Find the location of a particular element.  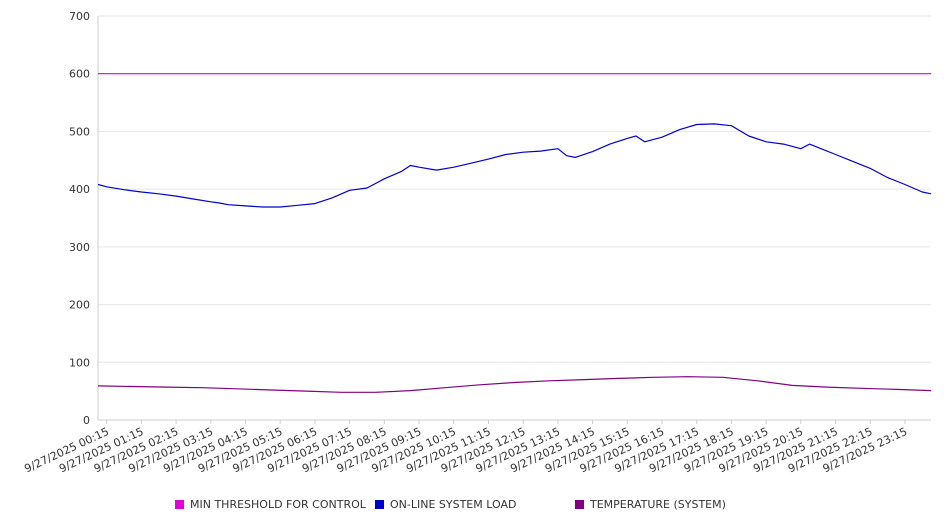

online-system-load-line is located at coordinates (514, 165).